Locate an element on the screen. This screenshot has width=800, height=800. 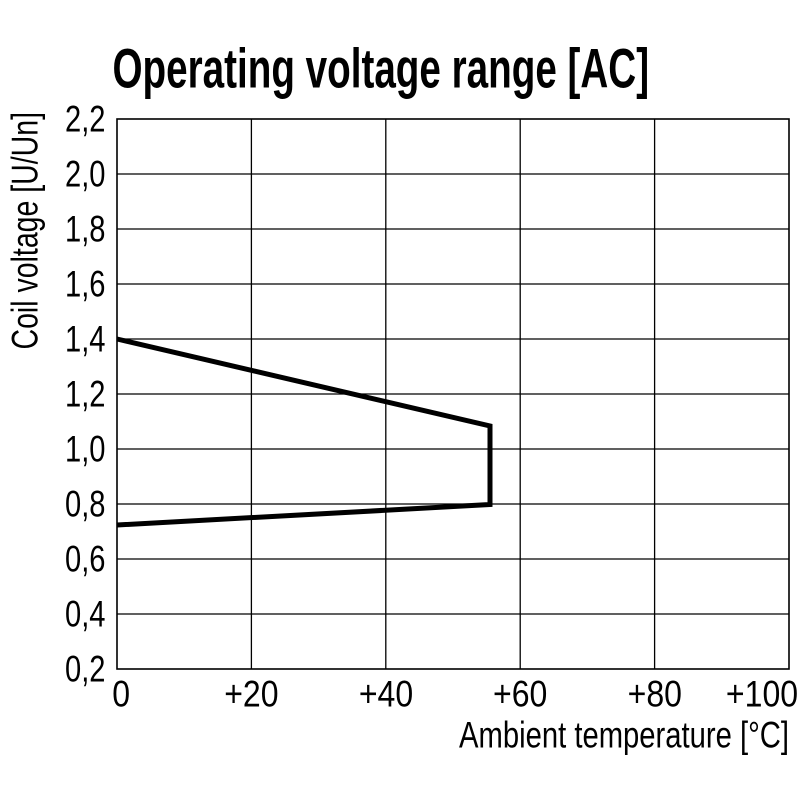
svg-text: 0 is located at coordinates (121, 694).